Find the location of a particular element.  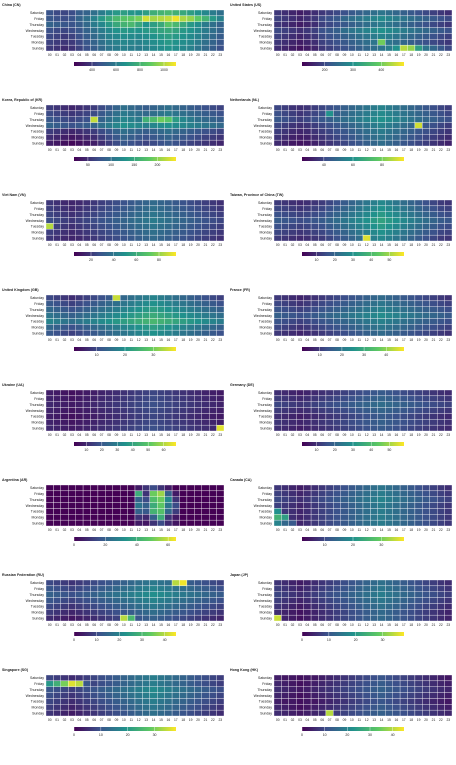

hour-label: 23 is located at coordinates (448, 340).